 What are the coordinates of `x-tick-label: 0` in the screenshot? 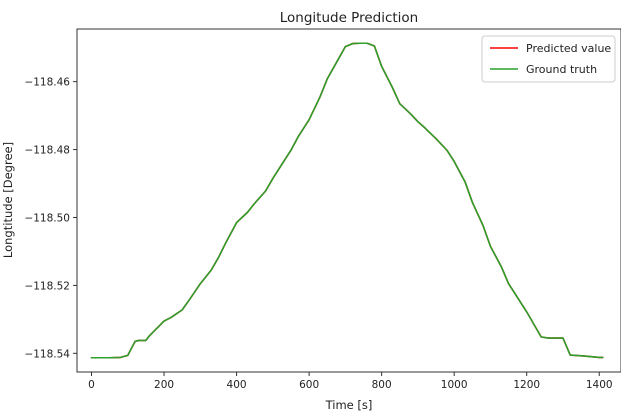 It's located at (91, 385).